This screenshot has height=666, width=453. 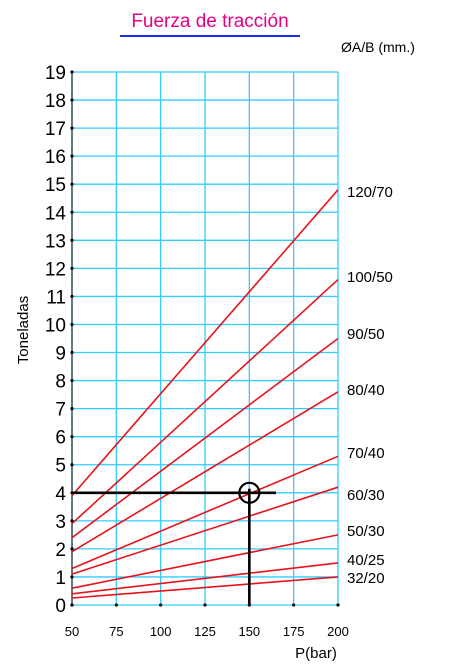 What do you see at coordinates (161, 631) in the screenshot?
I see `x-tick-label: 100` at bounding box center [161, 631].